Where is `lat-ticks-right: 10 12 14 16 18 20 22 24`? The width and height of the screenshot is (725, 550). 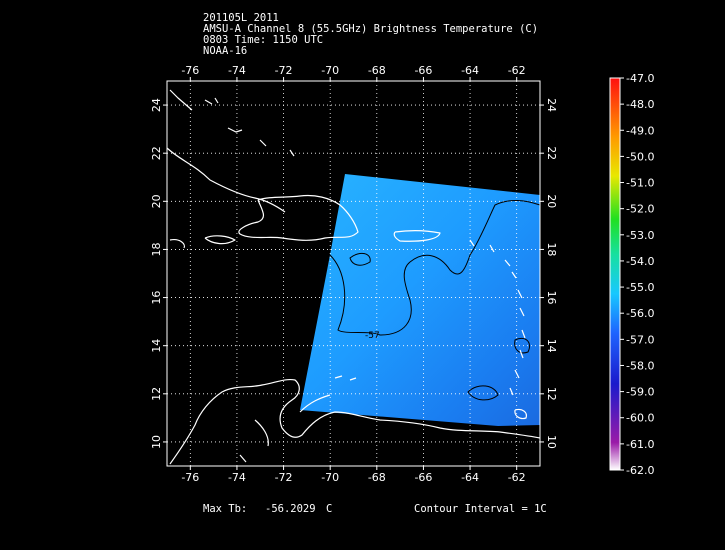
lat-ticks-right: 10 12 14 16 18 20 22 24 is located at coordinates (549, 273).